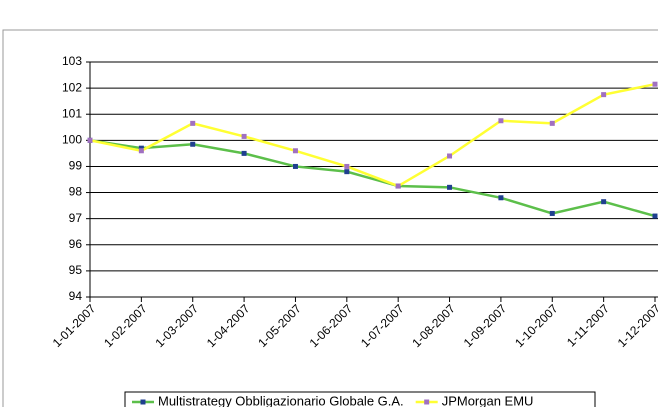 Image resolution: width=658 pixels, height=407 pixels. Describe the element at coordinates (72, 140) in the screenshot. I see `y-tick-label: 100` at that location.